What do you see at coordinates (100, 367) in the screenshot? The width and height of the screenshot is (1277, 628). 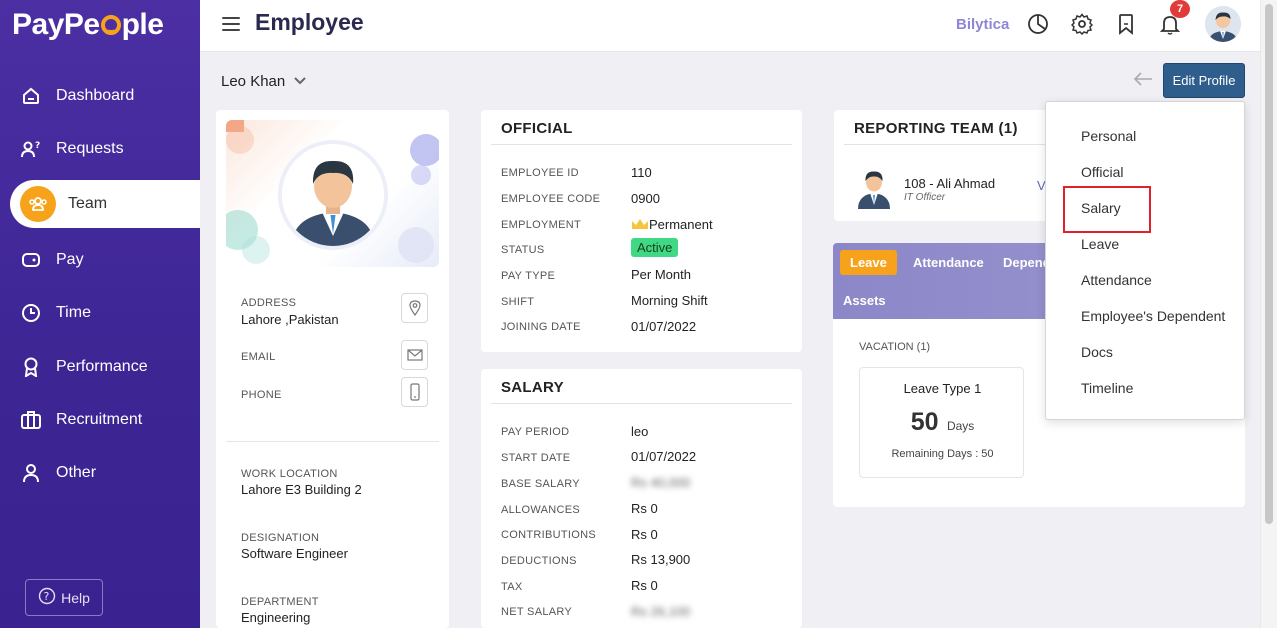 I see `sidebar-item-performance: Performance` at bounding box center [100, 367].